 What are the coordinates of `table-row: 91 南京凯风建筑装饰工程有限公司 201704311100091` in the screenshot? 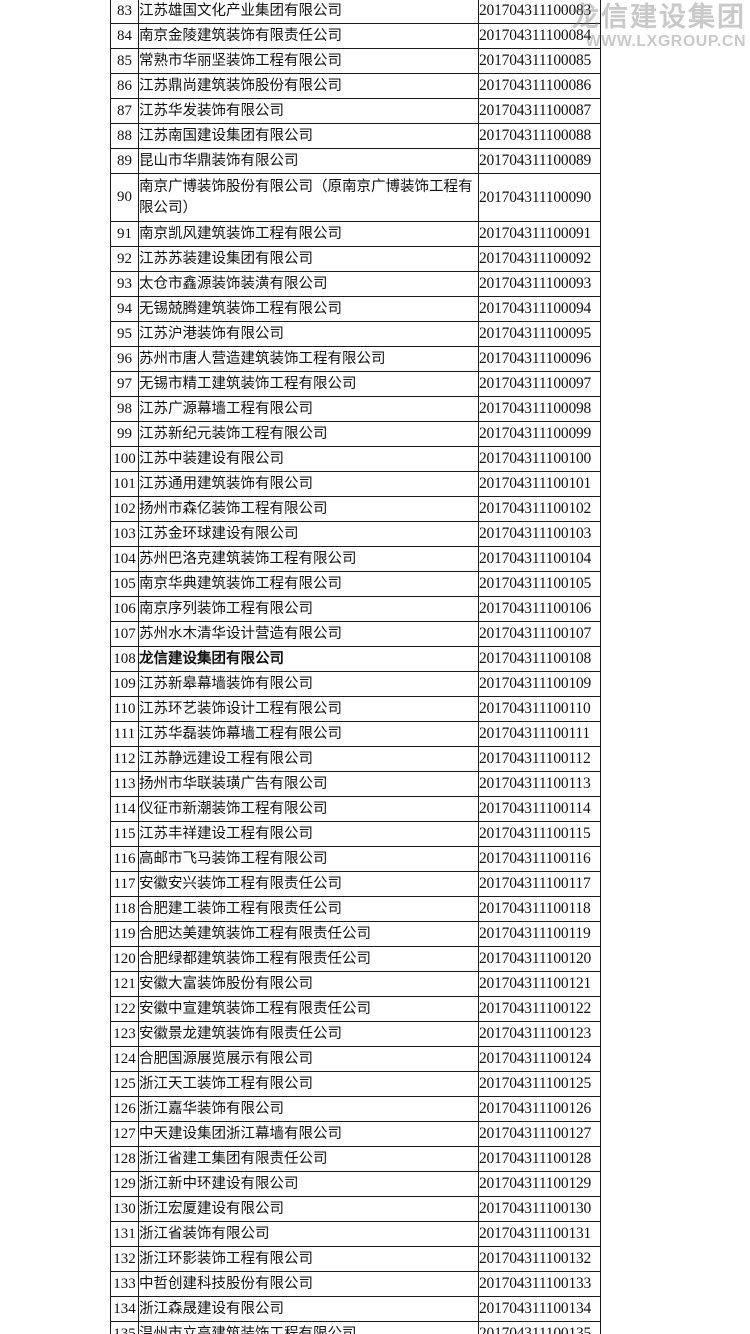 It's located at (355, 234).